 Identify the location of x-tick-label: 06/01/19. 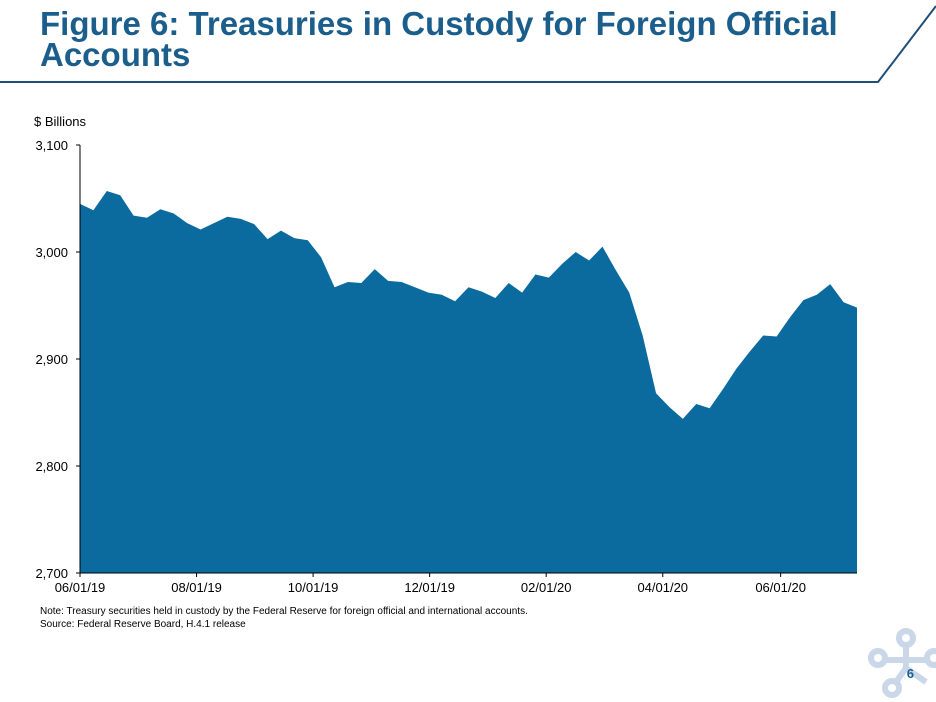
(80, 587).